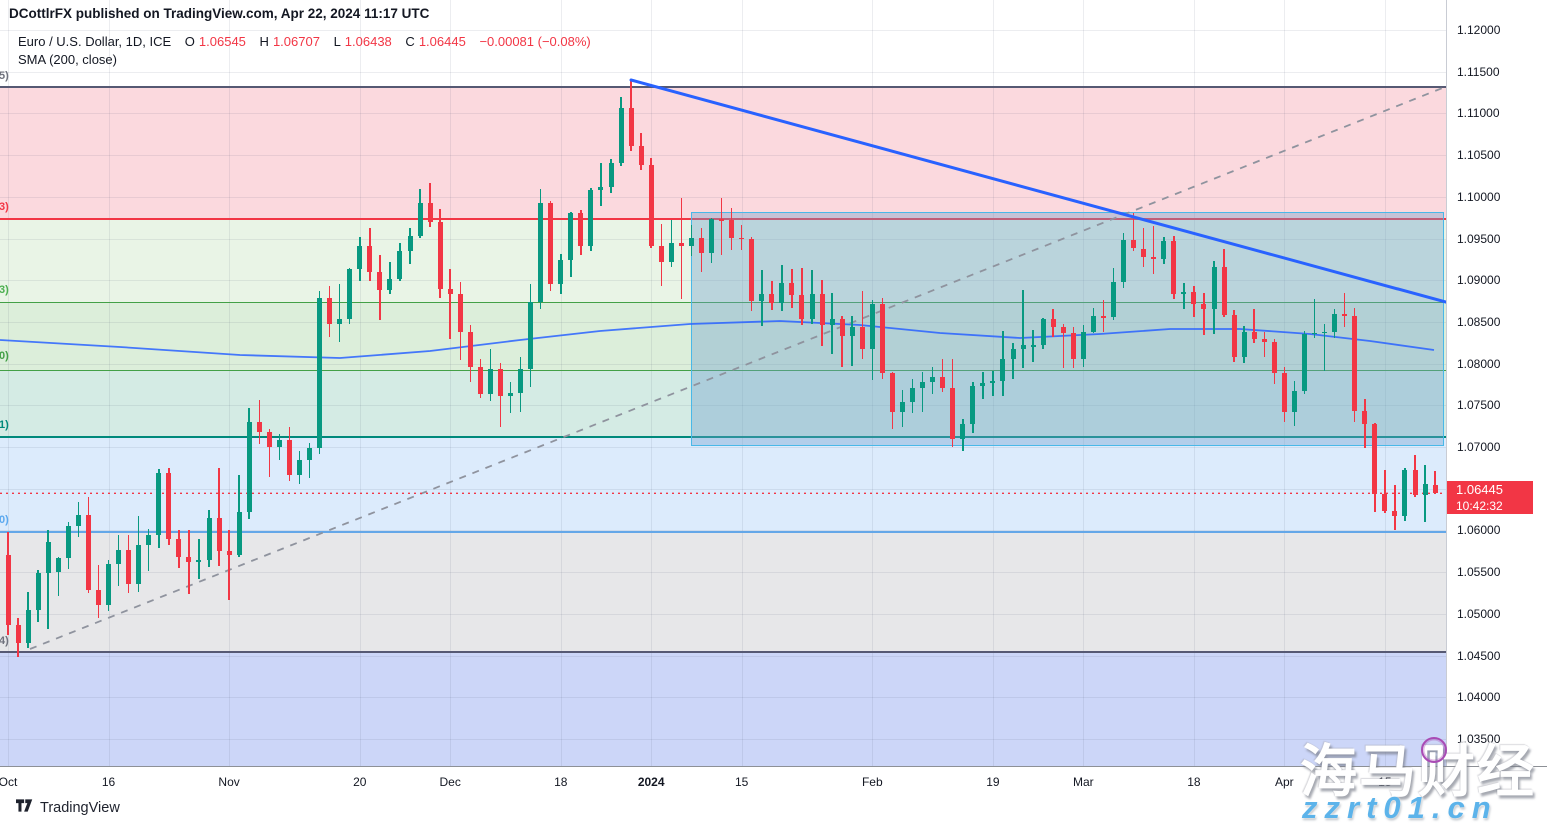 This screenshot has height=826, width=1547. Describe the element at coordinates (1479, 30) in the screenshot. I see `price-axis-tick: 1.12000` at that location.